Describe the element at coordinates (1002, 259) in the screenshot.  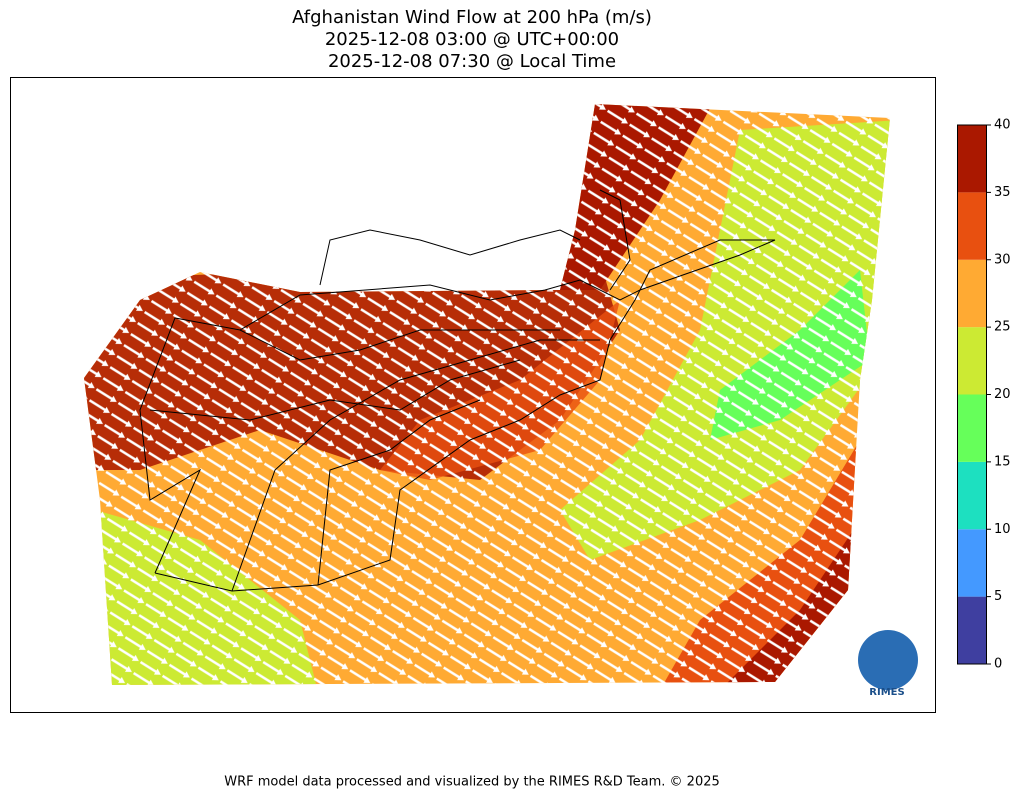
I see `colorbar-tick-label: 30` at that location.